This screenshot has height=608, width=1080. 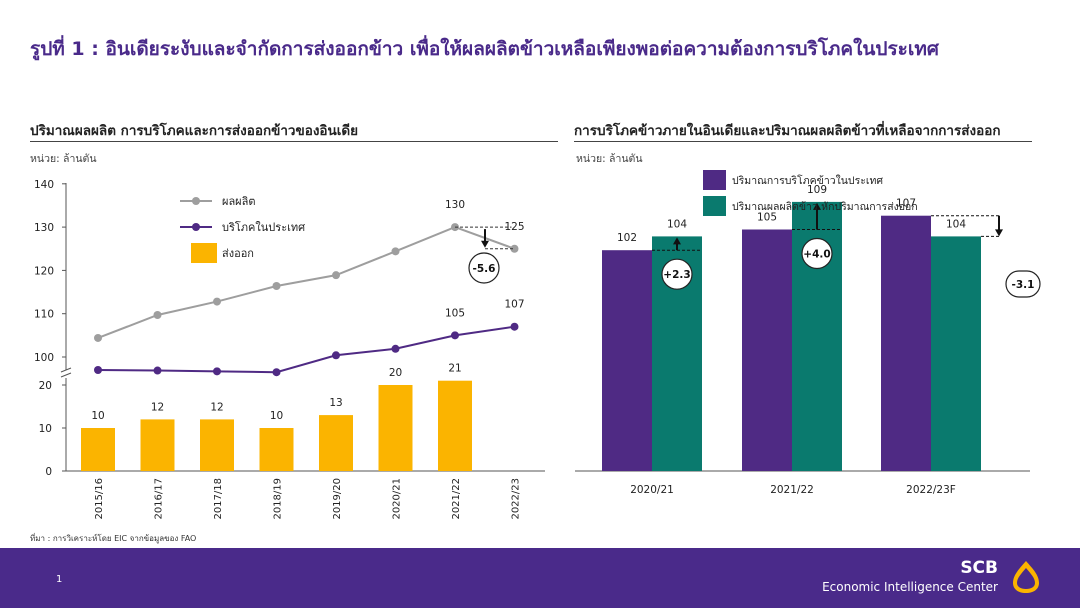 I want to click on y-tick-label-upper: 130, so click(x=44, y=228).